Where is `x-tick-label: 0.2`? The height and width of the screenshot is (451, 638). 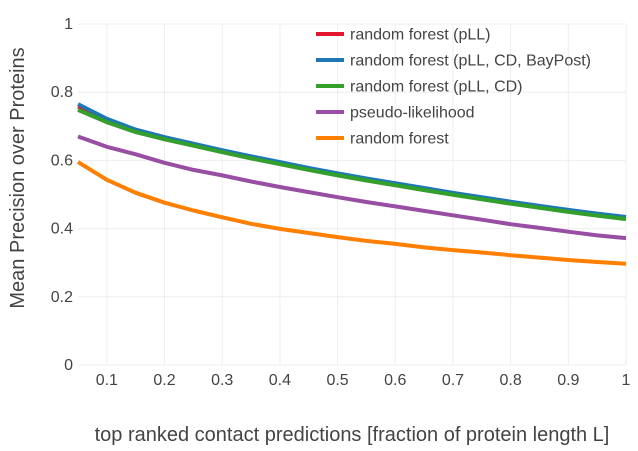 x-tick-label: 0.2 is located at coordinates (164, 380).